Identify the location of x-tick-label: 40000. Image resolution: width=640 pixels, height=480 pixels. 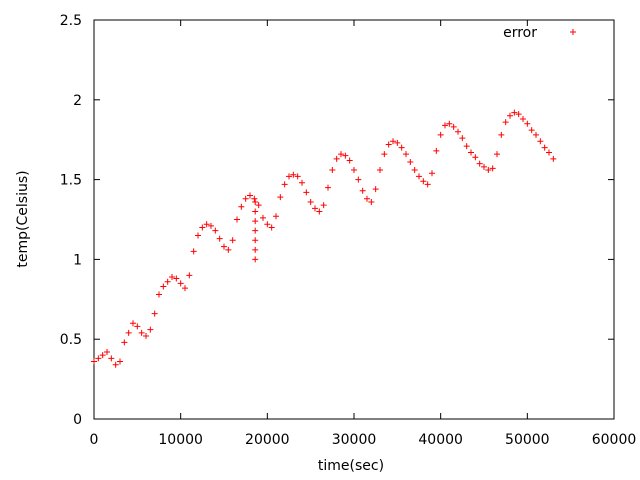
(440, 440).